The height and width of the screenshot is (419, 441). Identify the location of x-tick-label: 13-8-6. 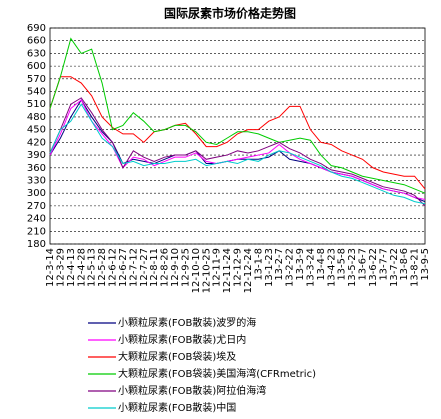
(404, 264).